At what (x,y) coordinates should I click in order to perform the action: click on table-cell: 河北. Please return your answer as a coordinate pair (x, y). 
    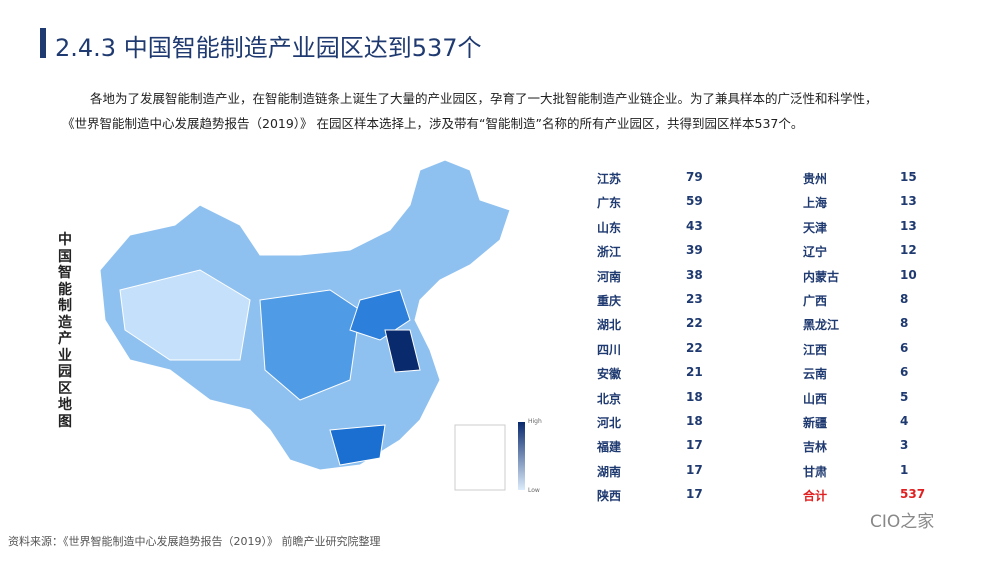
    Looking at the image, I should click on (609, 423).